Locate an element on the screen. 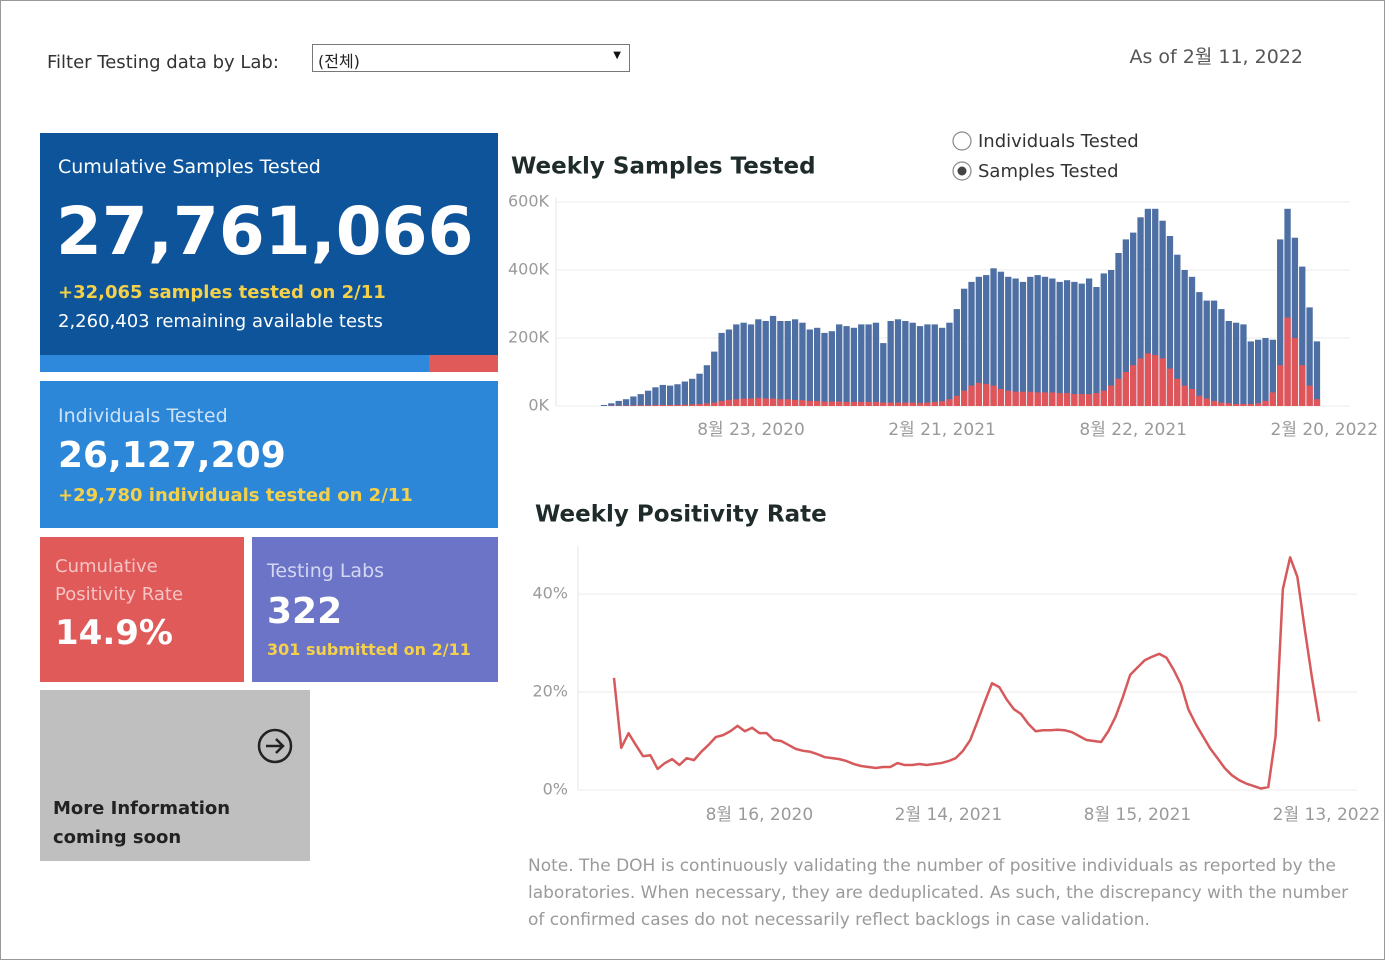 The height and width of the screenshot is (960, 1385). card-value: 322 is located at coordinates (305, 611).